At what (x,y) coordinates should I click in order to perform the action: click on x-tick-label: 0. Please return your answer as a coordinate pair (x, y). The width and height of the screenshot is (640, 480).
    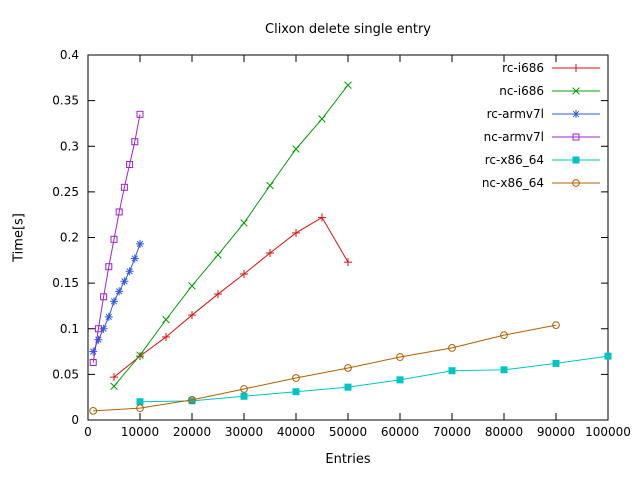
    Looking at the image, I should click on (88, 432).